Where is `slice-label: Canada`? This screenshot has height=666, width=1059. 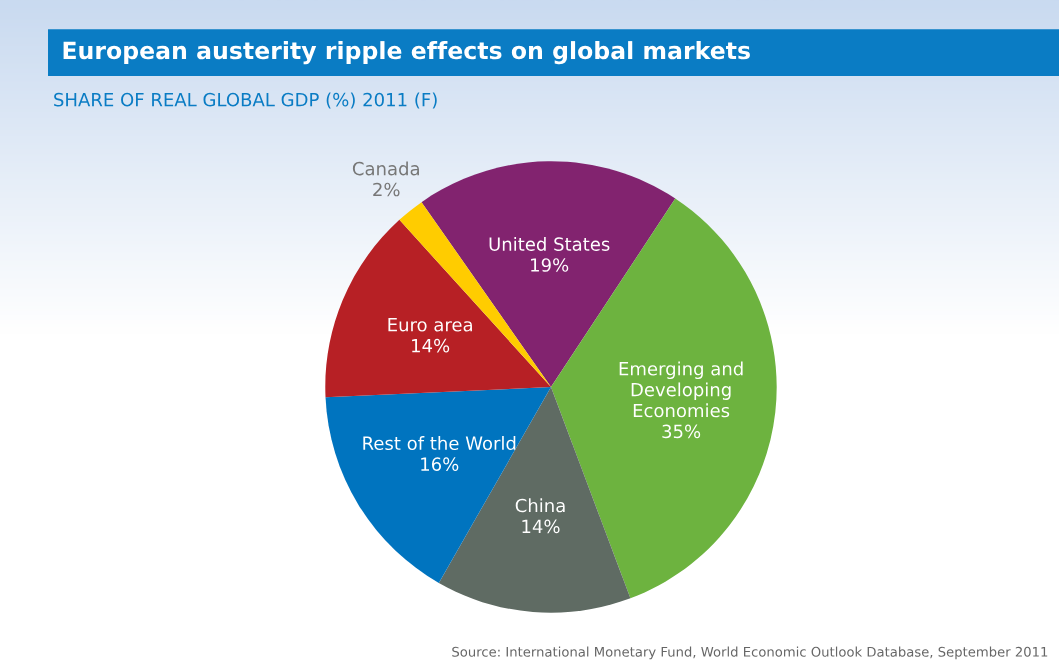
slice-label: Canada is located at coordinates (385, 168).